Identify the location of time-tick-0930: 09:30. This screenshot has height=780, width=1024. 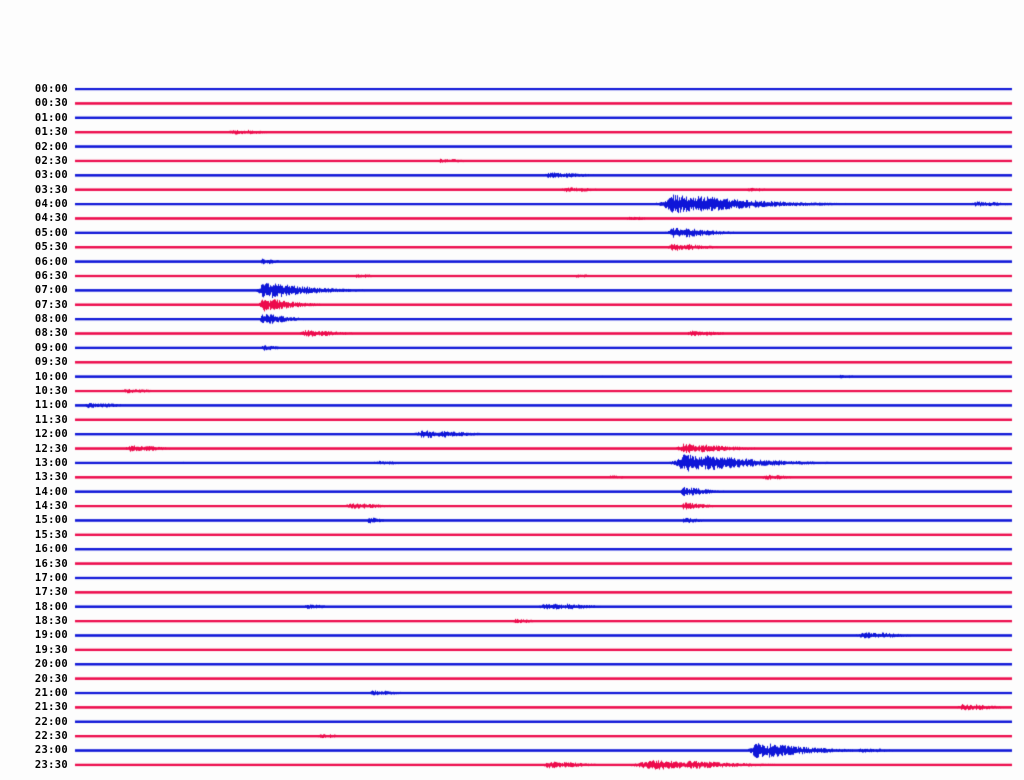
(51, 362).